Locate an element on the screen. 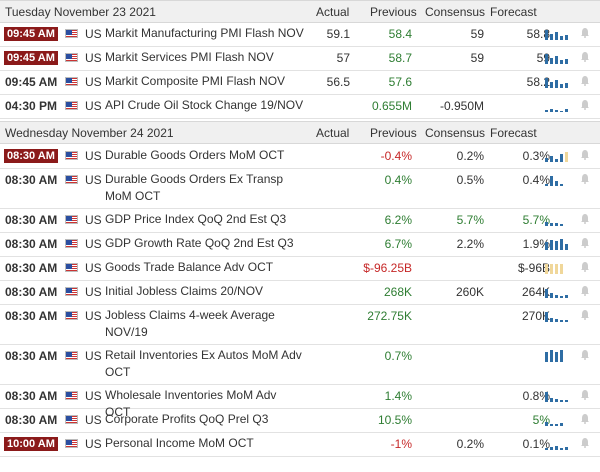 This screenshot has height=472, width=600. col-previous: Previous is located at coordinates (393, 12).